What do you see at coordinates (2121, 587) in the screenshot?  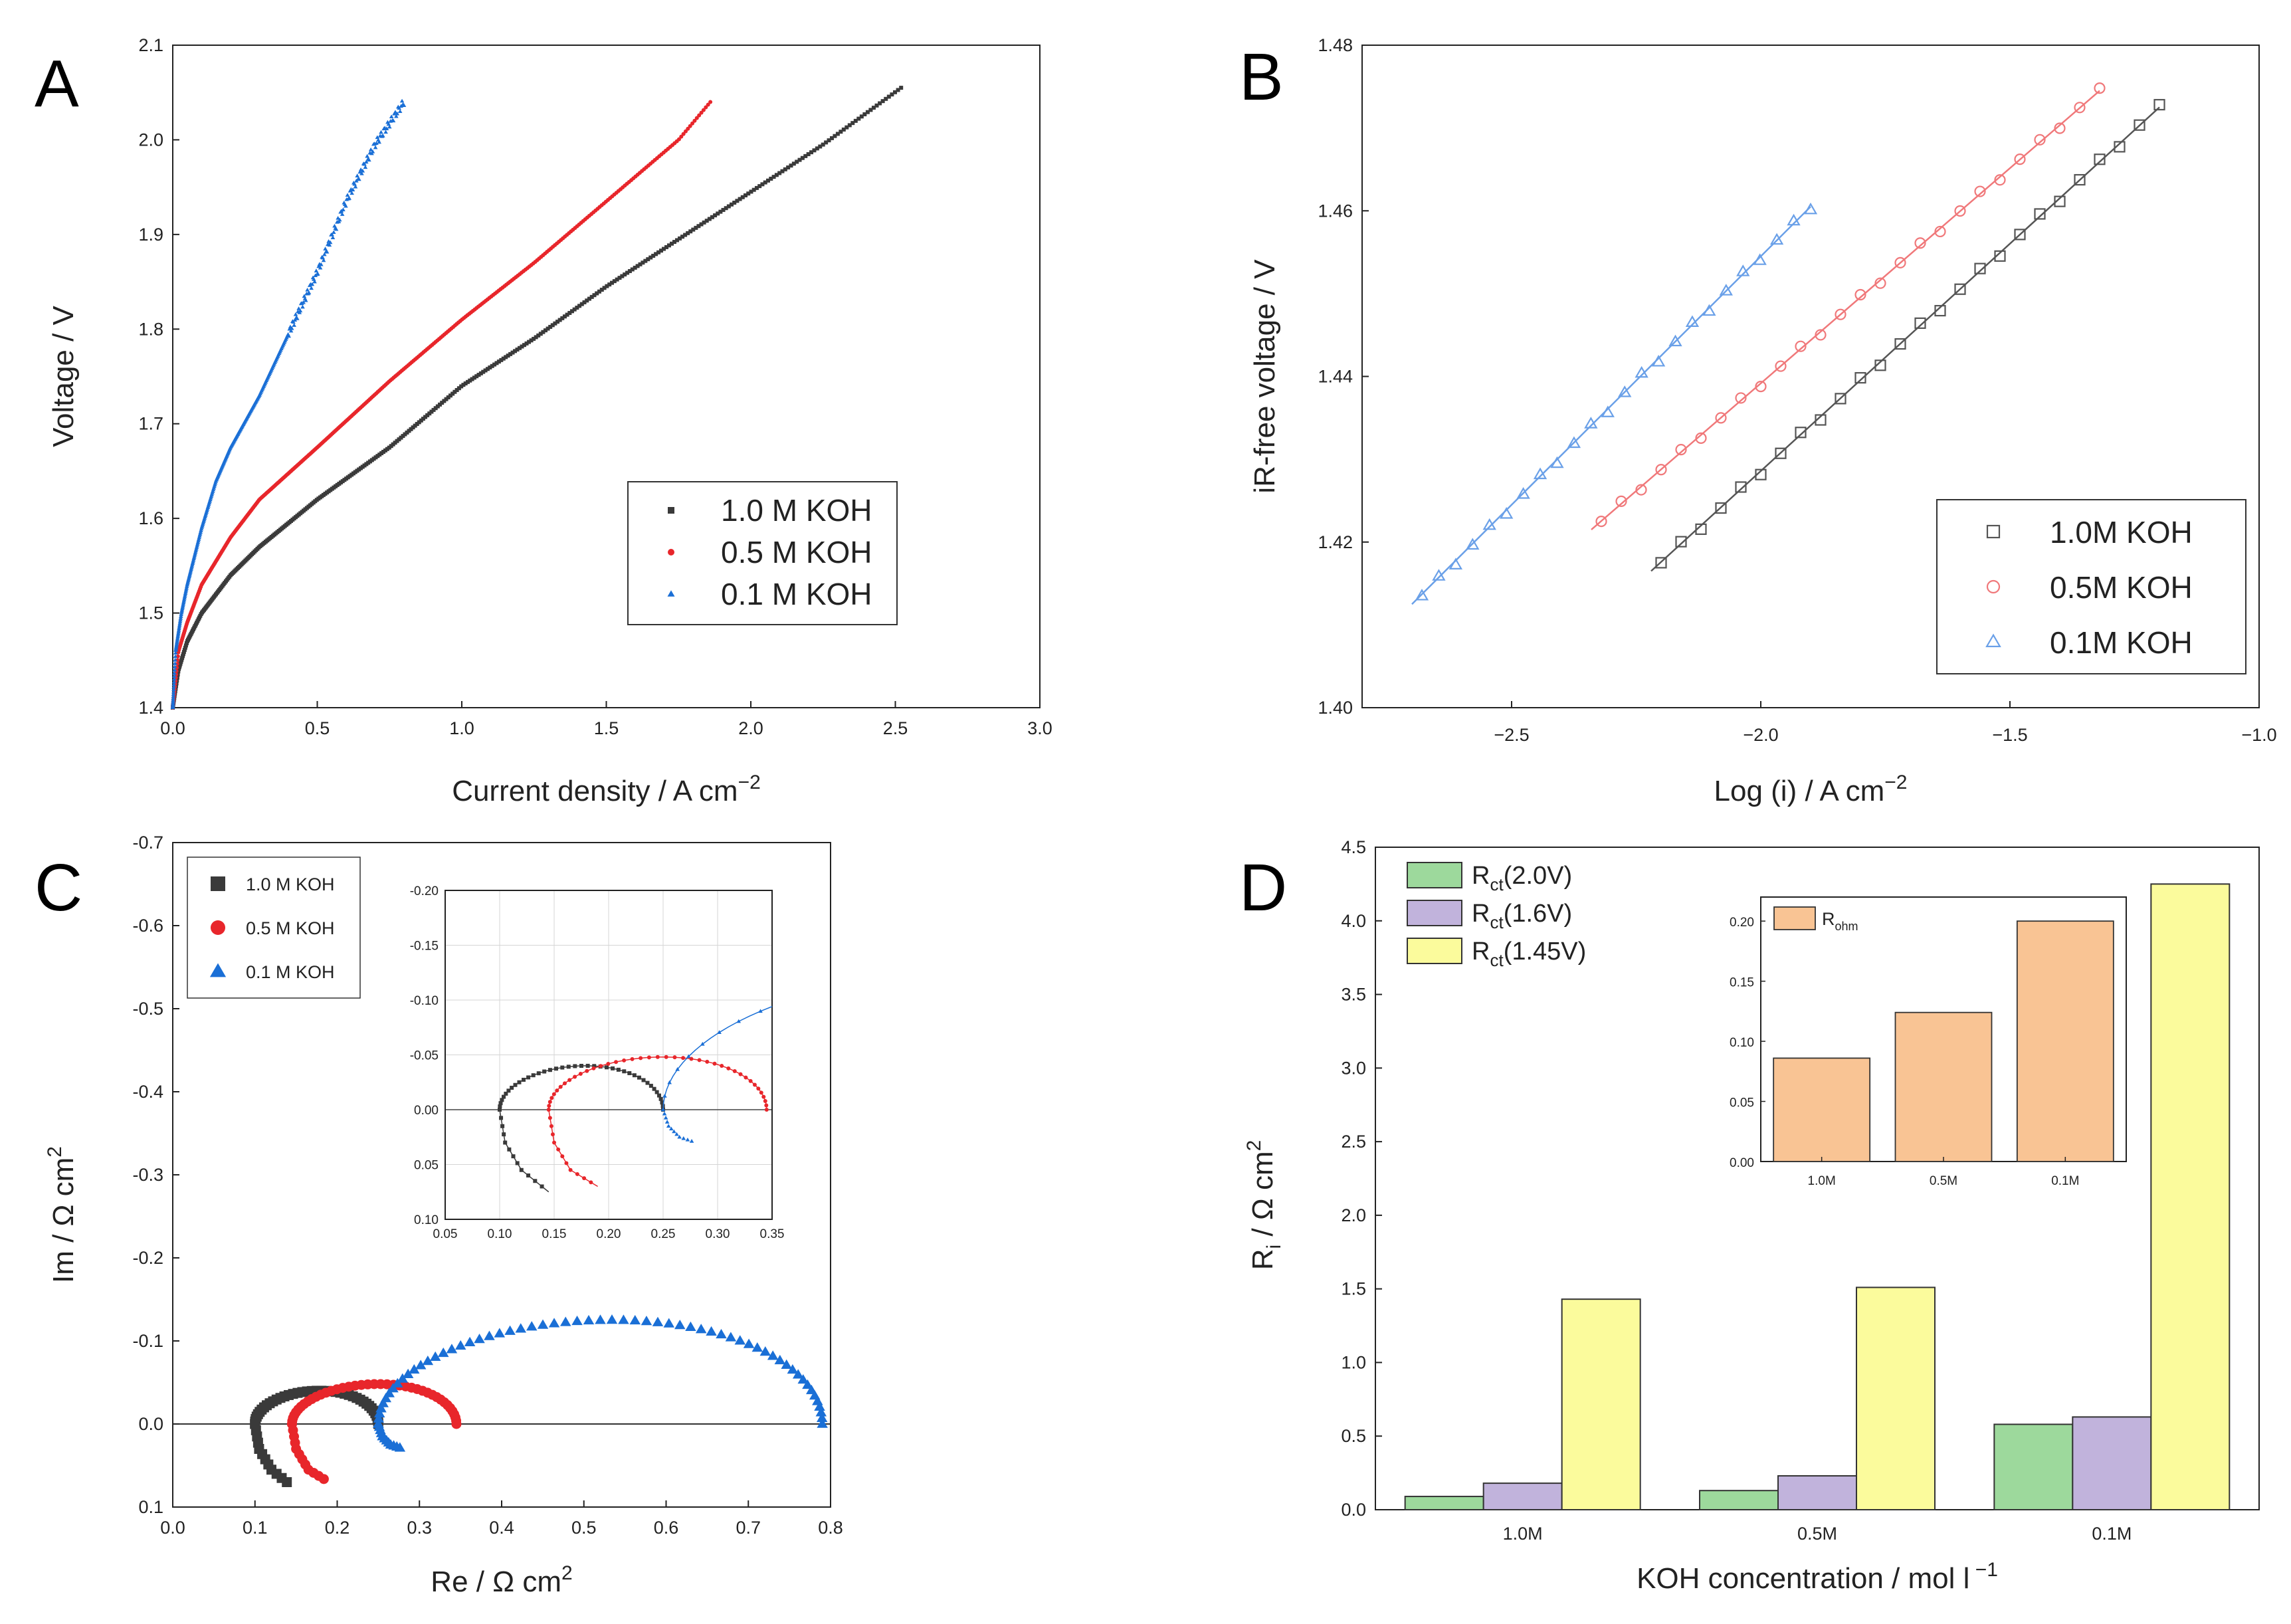 I see `legend-label-b: 0.5M KOH` at bounding box center [2121, 587].